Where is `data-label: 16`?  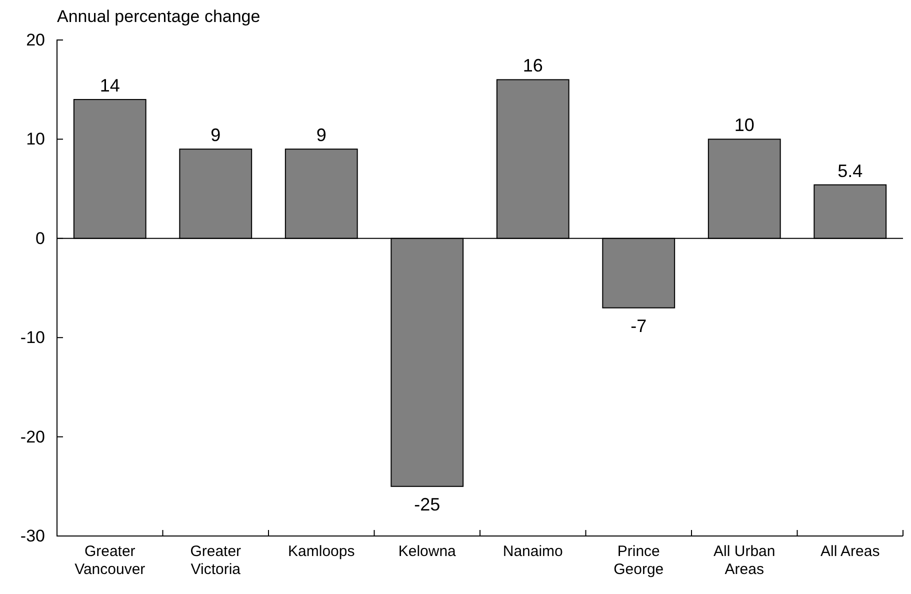 data-label: 16 is located at coordinates (532, 66).